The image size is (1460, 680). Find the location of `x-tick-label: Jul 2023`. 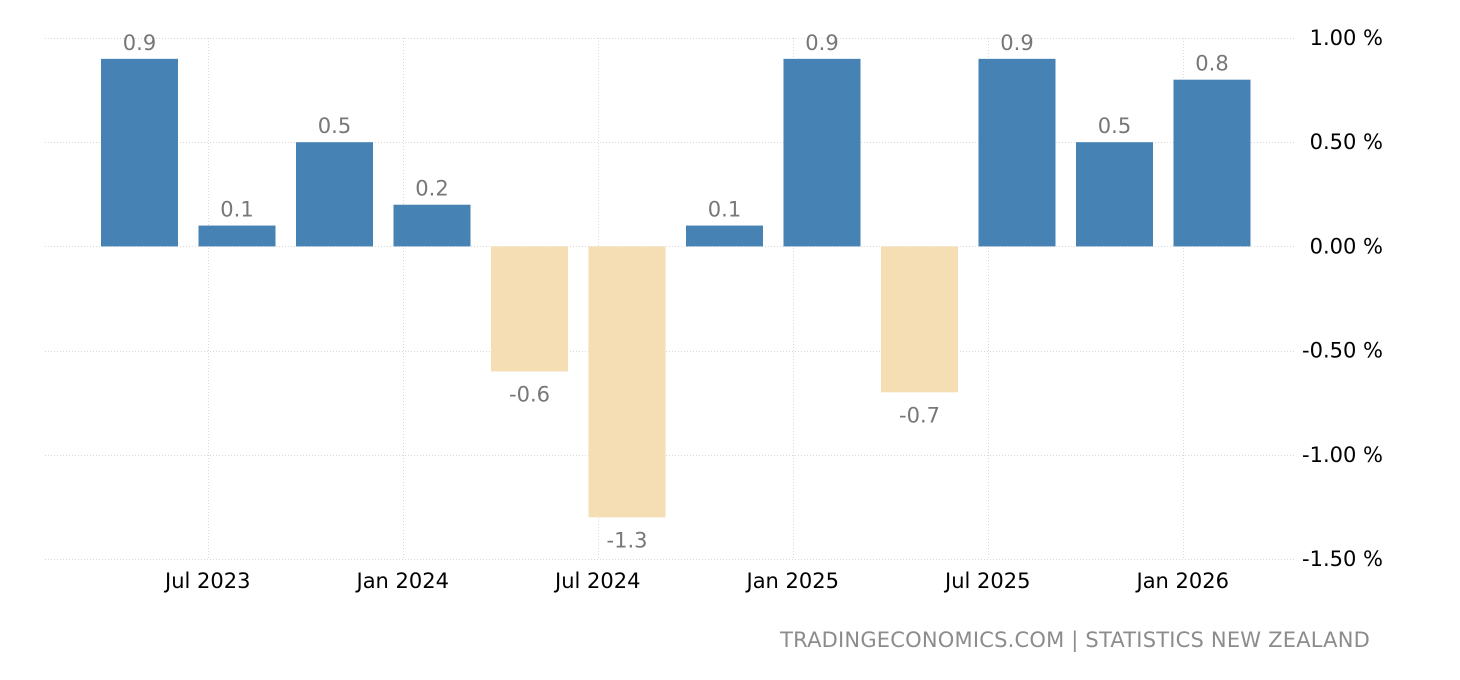

x-tick-label: Jul 2023 is located at coordinates (206, 581).